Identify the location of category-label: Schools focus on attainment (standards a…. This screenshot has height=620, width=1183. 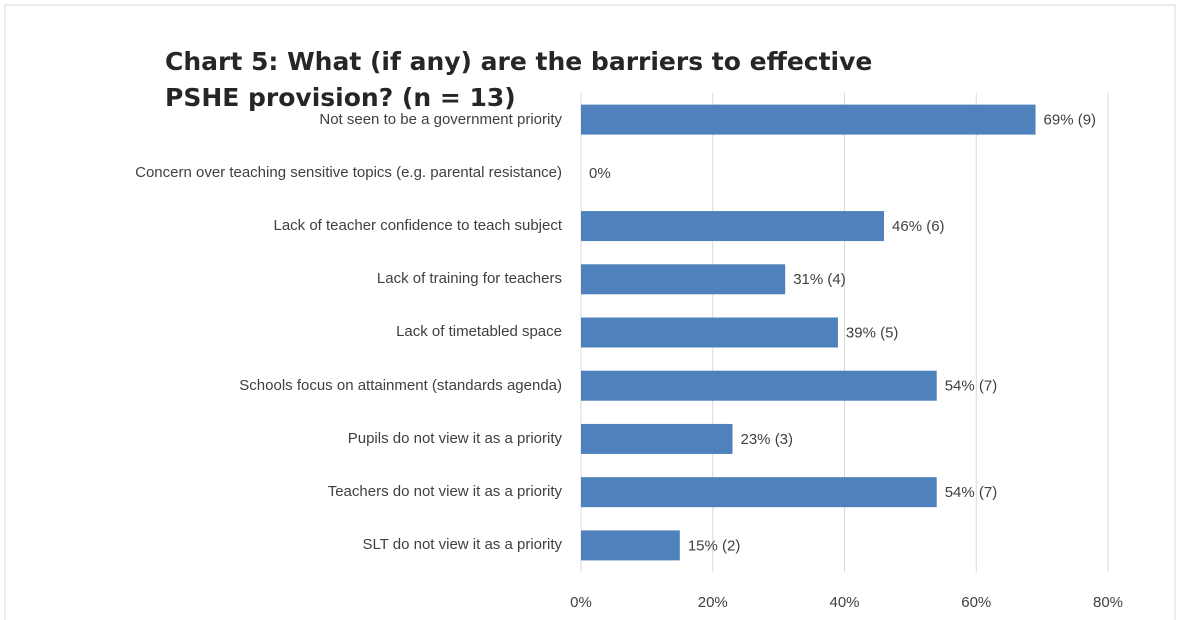
(400, 385).